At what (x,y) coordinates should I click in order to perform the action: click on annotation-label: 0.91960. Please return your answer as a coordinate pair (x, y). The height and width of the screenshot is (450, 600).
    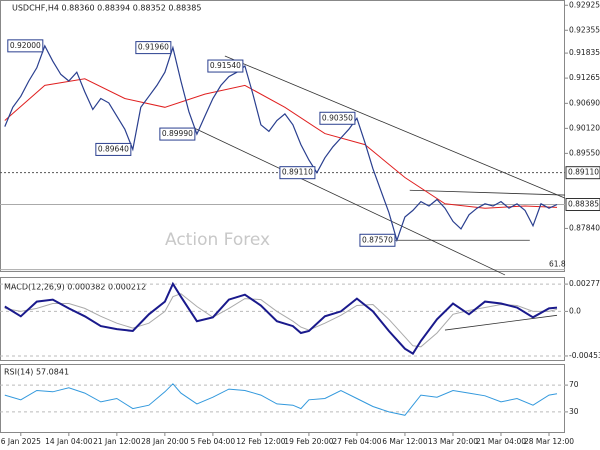
    Looking at the image, I should click on (153, 47).